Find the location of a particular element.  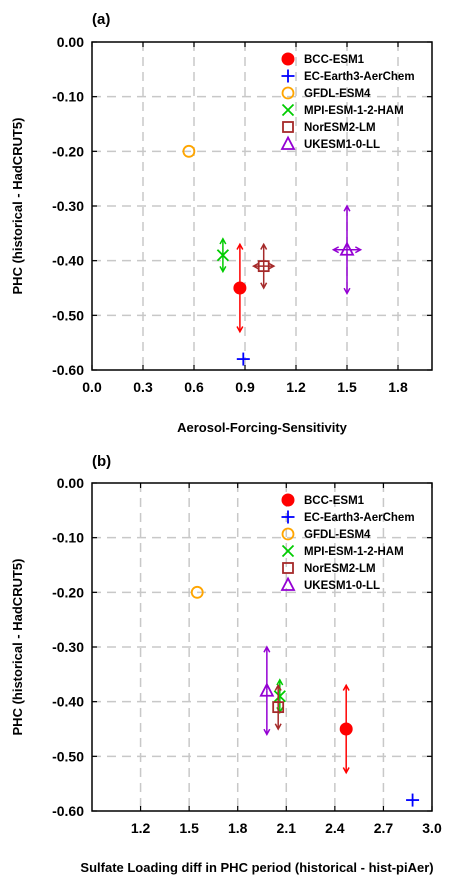

ukesm1-0-ll-error-down is located at coordinates (347, 272).